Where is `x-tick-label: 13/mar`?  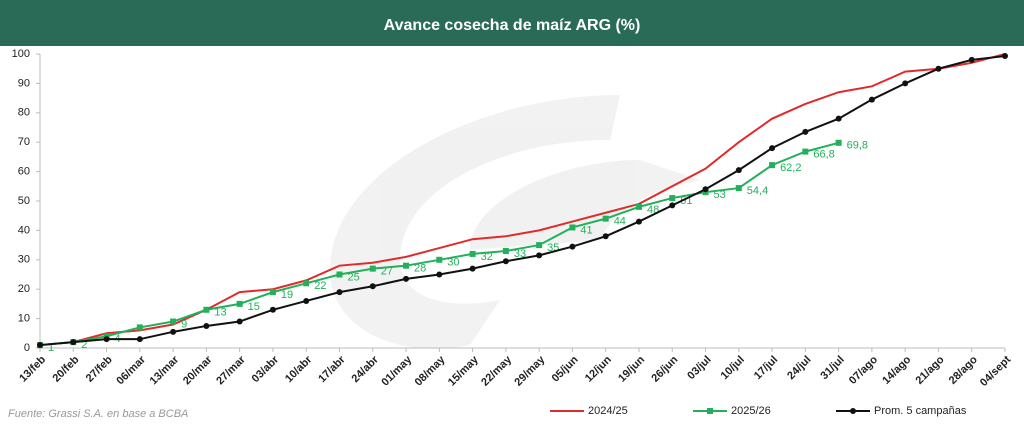
x-tick-label: 13/mar is located at coordinates (165, 370).